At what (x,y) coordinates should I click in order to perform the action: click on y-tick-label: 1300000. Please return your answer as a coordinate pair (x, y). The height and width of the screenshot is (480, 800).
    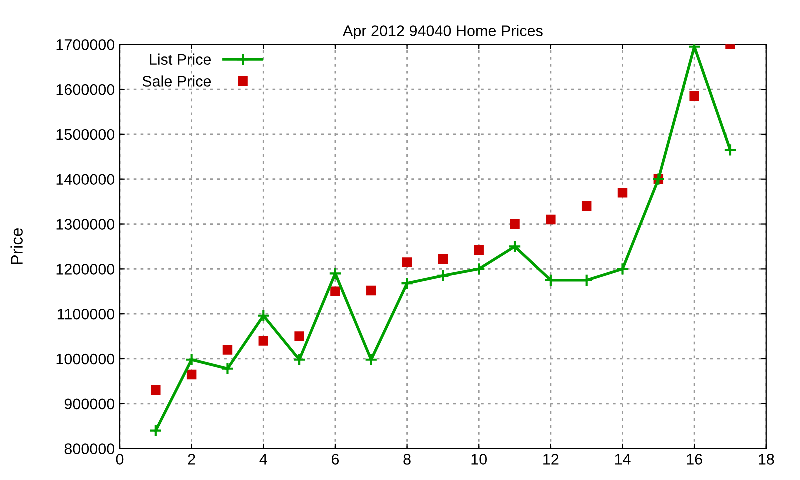
    Looking at the image, I should click on (85, 224).